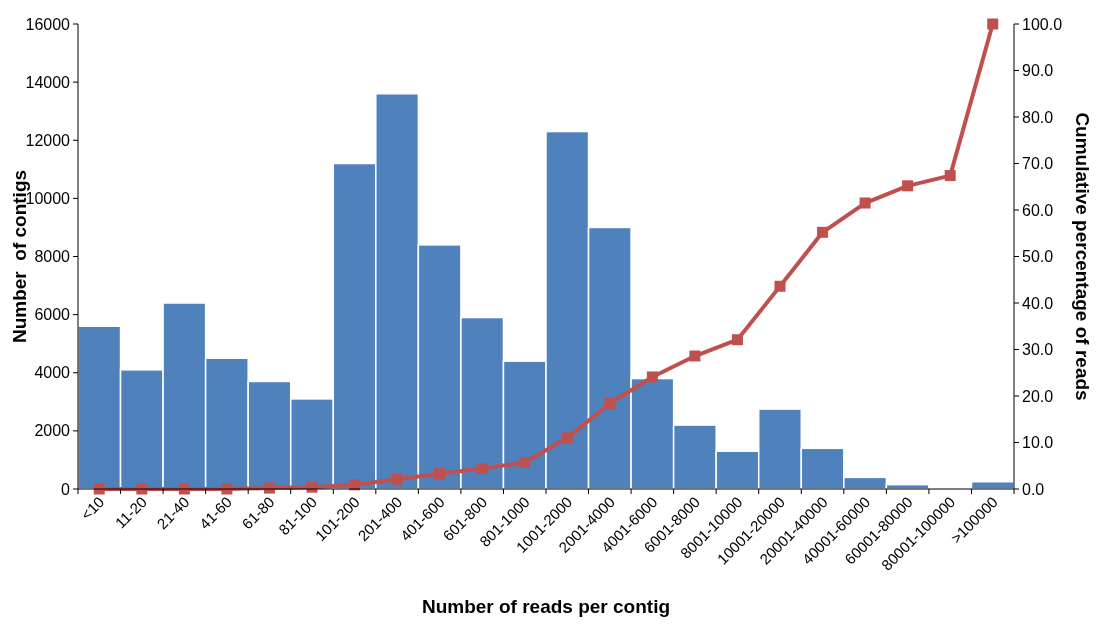 This screenshot has width=1114, height=625. What do you see at coordinates (1033, 489) in the screenshot?
I see `y2-tick-label: 0.0` at bounding box center [1033, 489].